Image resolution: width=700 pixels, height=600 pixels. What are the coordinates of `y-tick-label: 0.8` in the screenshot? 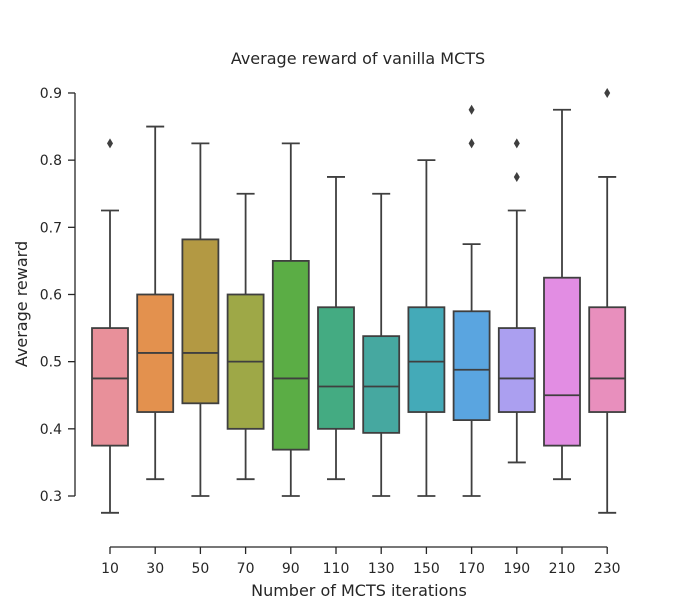 It's located at (51, 161).